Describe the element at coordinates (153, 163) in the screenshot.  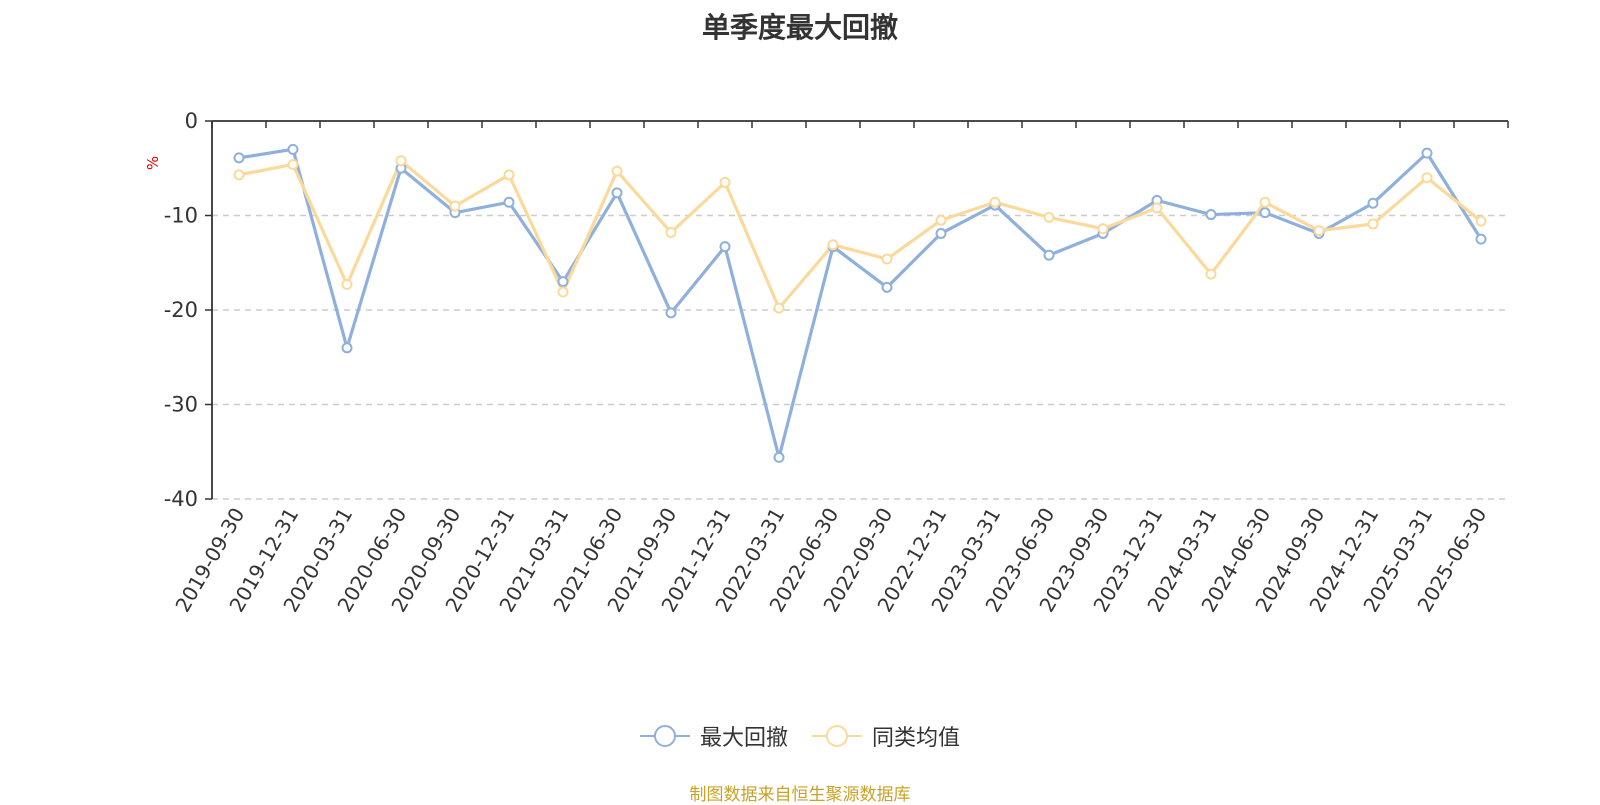
I see `y-axis-label: %` at that location.